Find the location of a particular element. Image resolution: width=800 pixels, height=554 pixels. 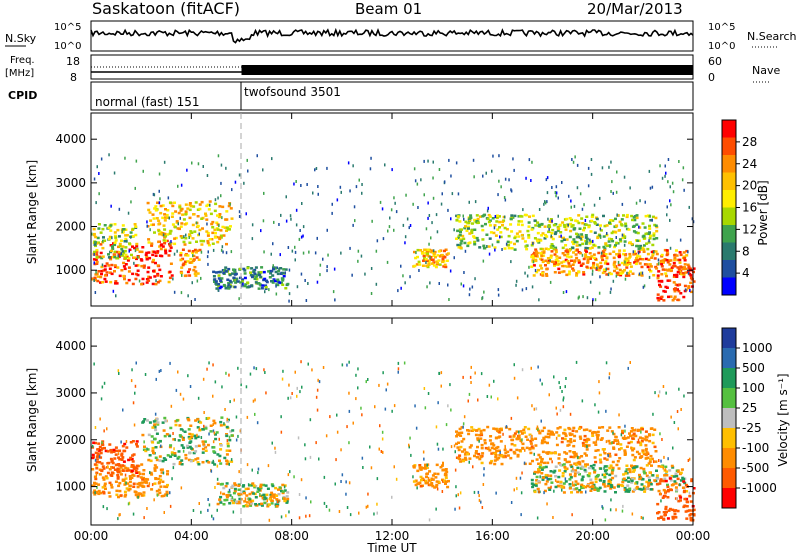

freq-switching-band is located at coordinates (467, 70).